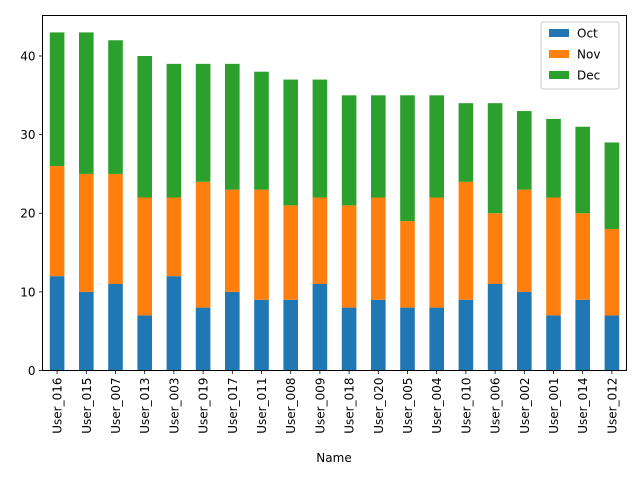  I want to click on y-tick-label: 0, so click(32, 371).